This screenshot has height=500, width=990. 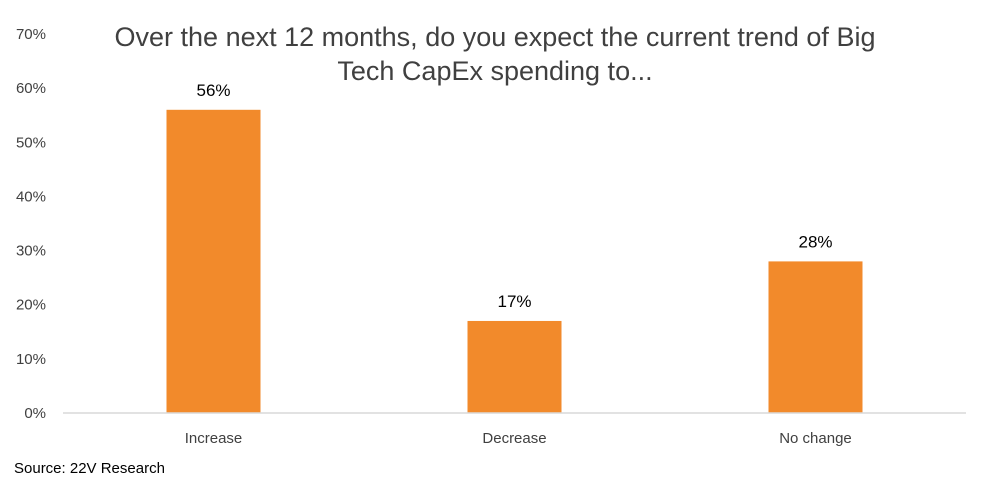 What do you see at coordinates (35, 413) in the screenshot?
I see `y-tick-label: 0%` at bounding box center [35, 413].